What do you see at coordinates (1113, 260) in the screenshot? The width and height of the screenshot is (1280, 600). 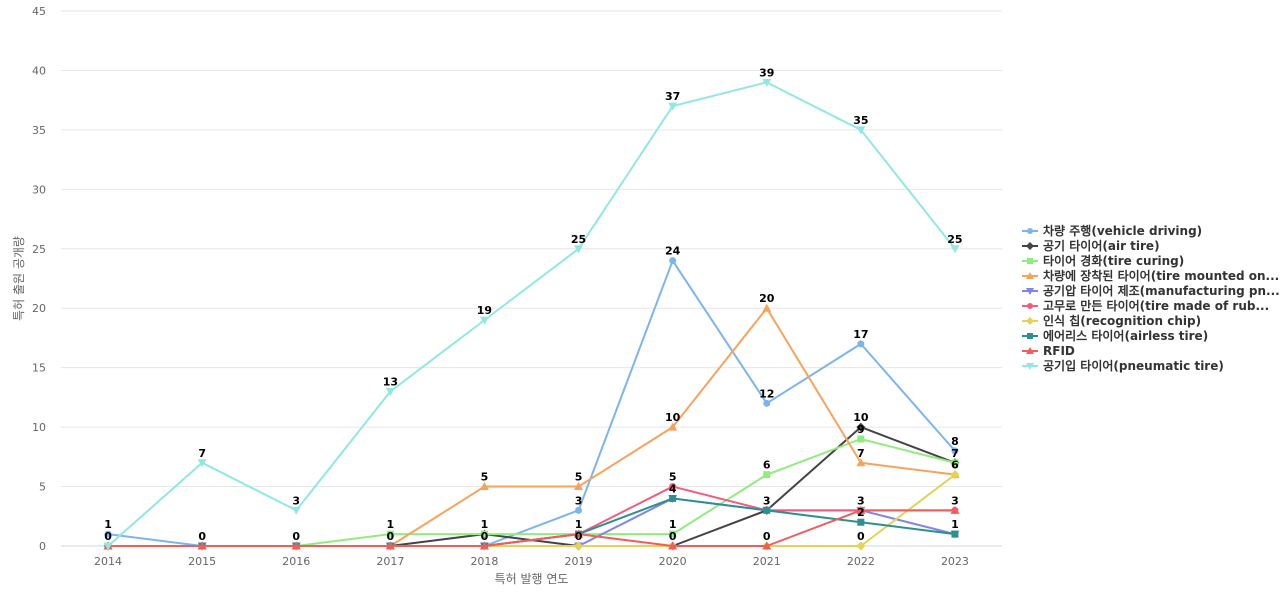 I see `legend-label: 타이어 경화(tire curing)` at bounding box center [1113, 260].